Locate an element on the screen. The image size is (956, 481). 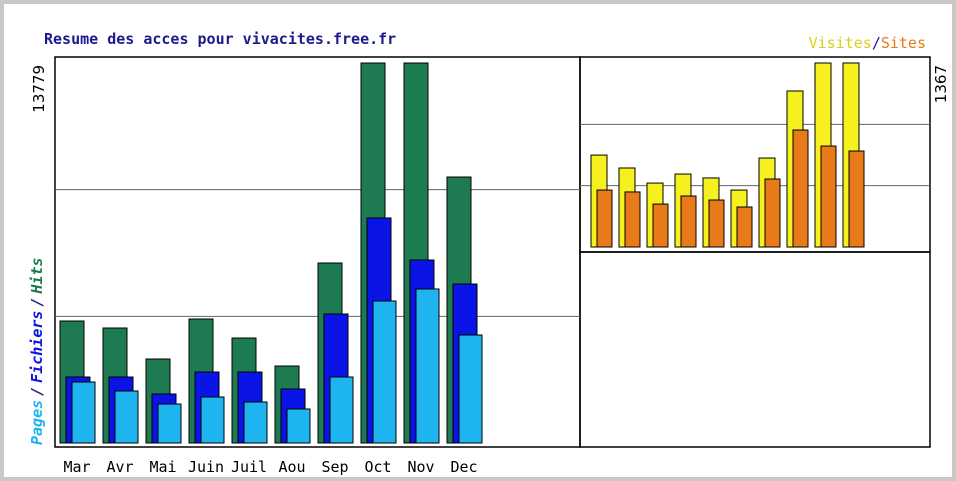
legend-entry: Visites is located at coordinates (840, 43).